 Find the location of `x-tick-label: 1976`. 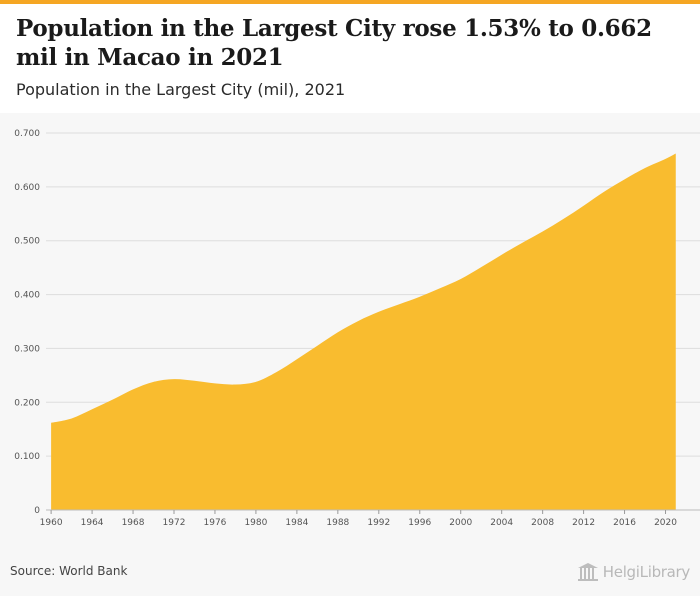

x-tick-label: 1976 is located at coordinates (215, 523).